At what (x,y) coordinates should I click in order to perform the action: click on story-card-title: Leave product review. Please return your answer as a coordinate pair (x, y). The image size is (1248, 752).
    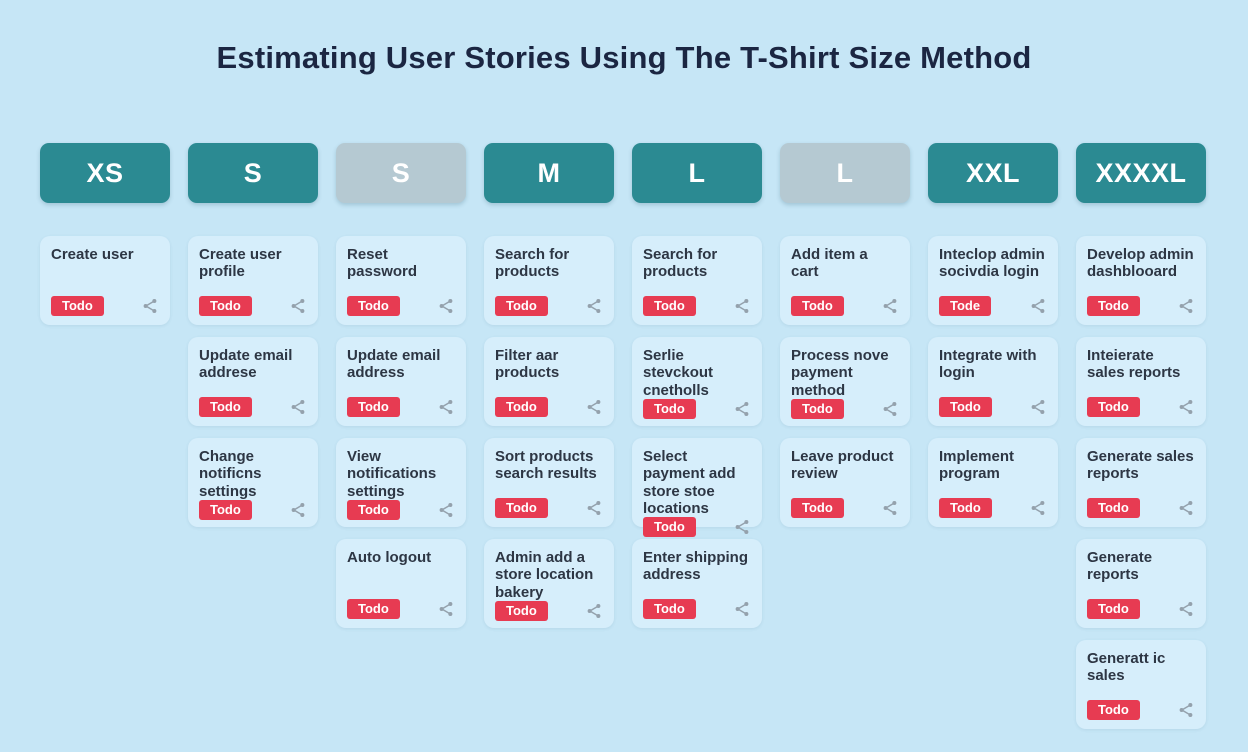
    Looking at the image, I should click on (842, 465).